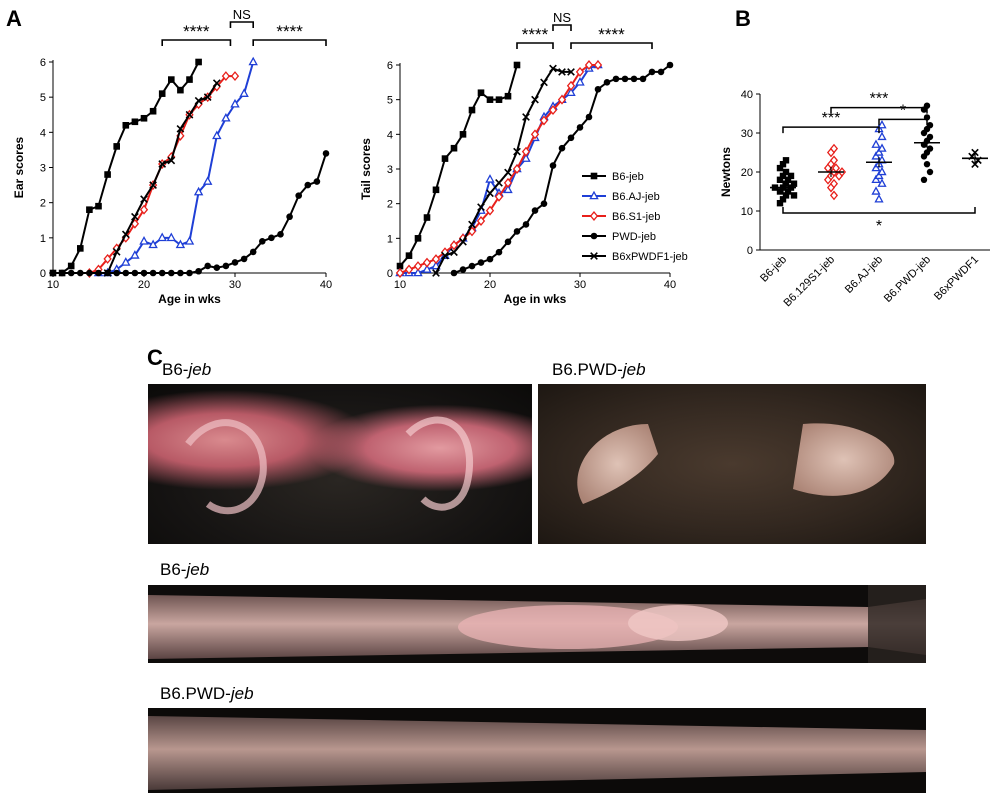  What do you see at coordinates (326, 285) in the screenshot?
I see `ear-x-tick-label: 40` at bounding box center [326, 285].